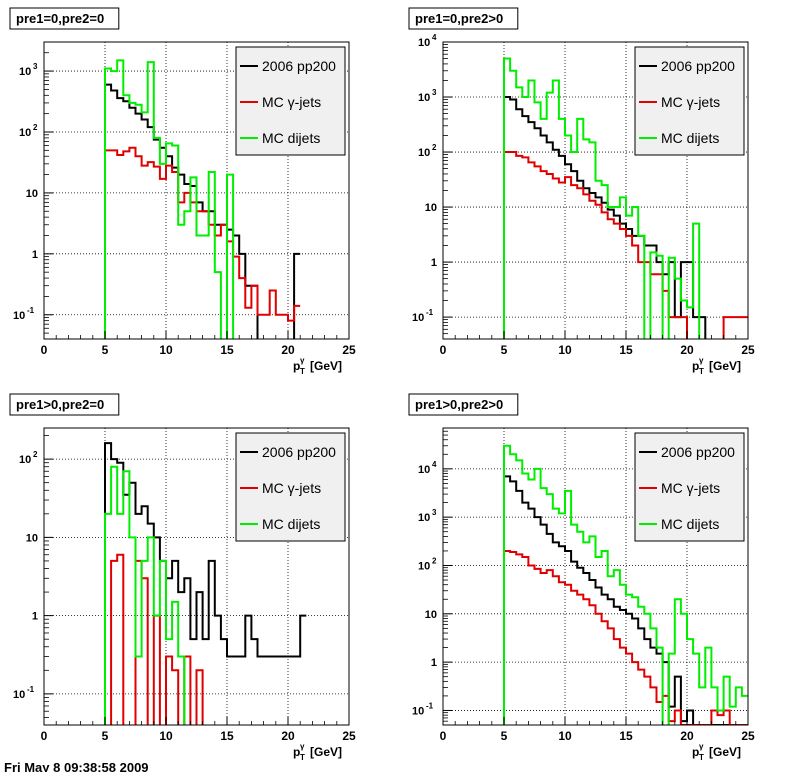 The width and height of the screenshot is (796, 777). I want to click on panel-title: pre1>0,pre2>0, so click(459, 404).